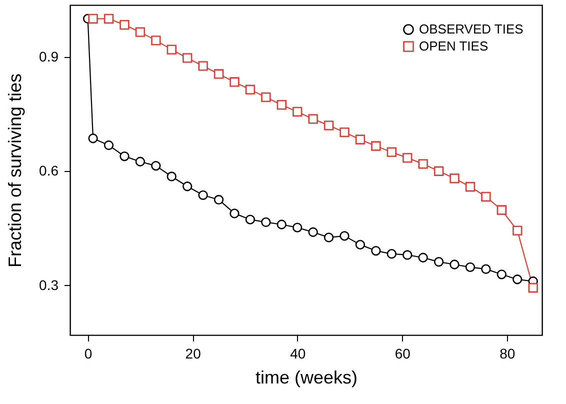 The height and width of the screenshot is (404, 566). Describe the element at coordinates (402, 354) in the screenshot. I see `x-tick-label: 60` at that location.